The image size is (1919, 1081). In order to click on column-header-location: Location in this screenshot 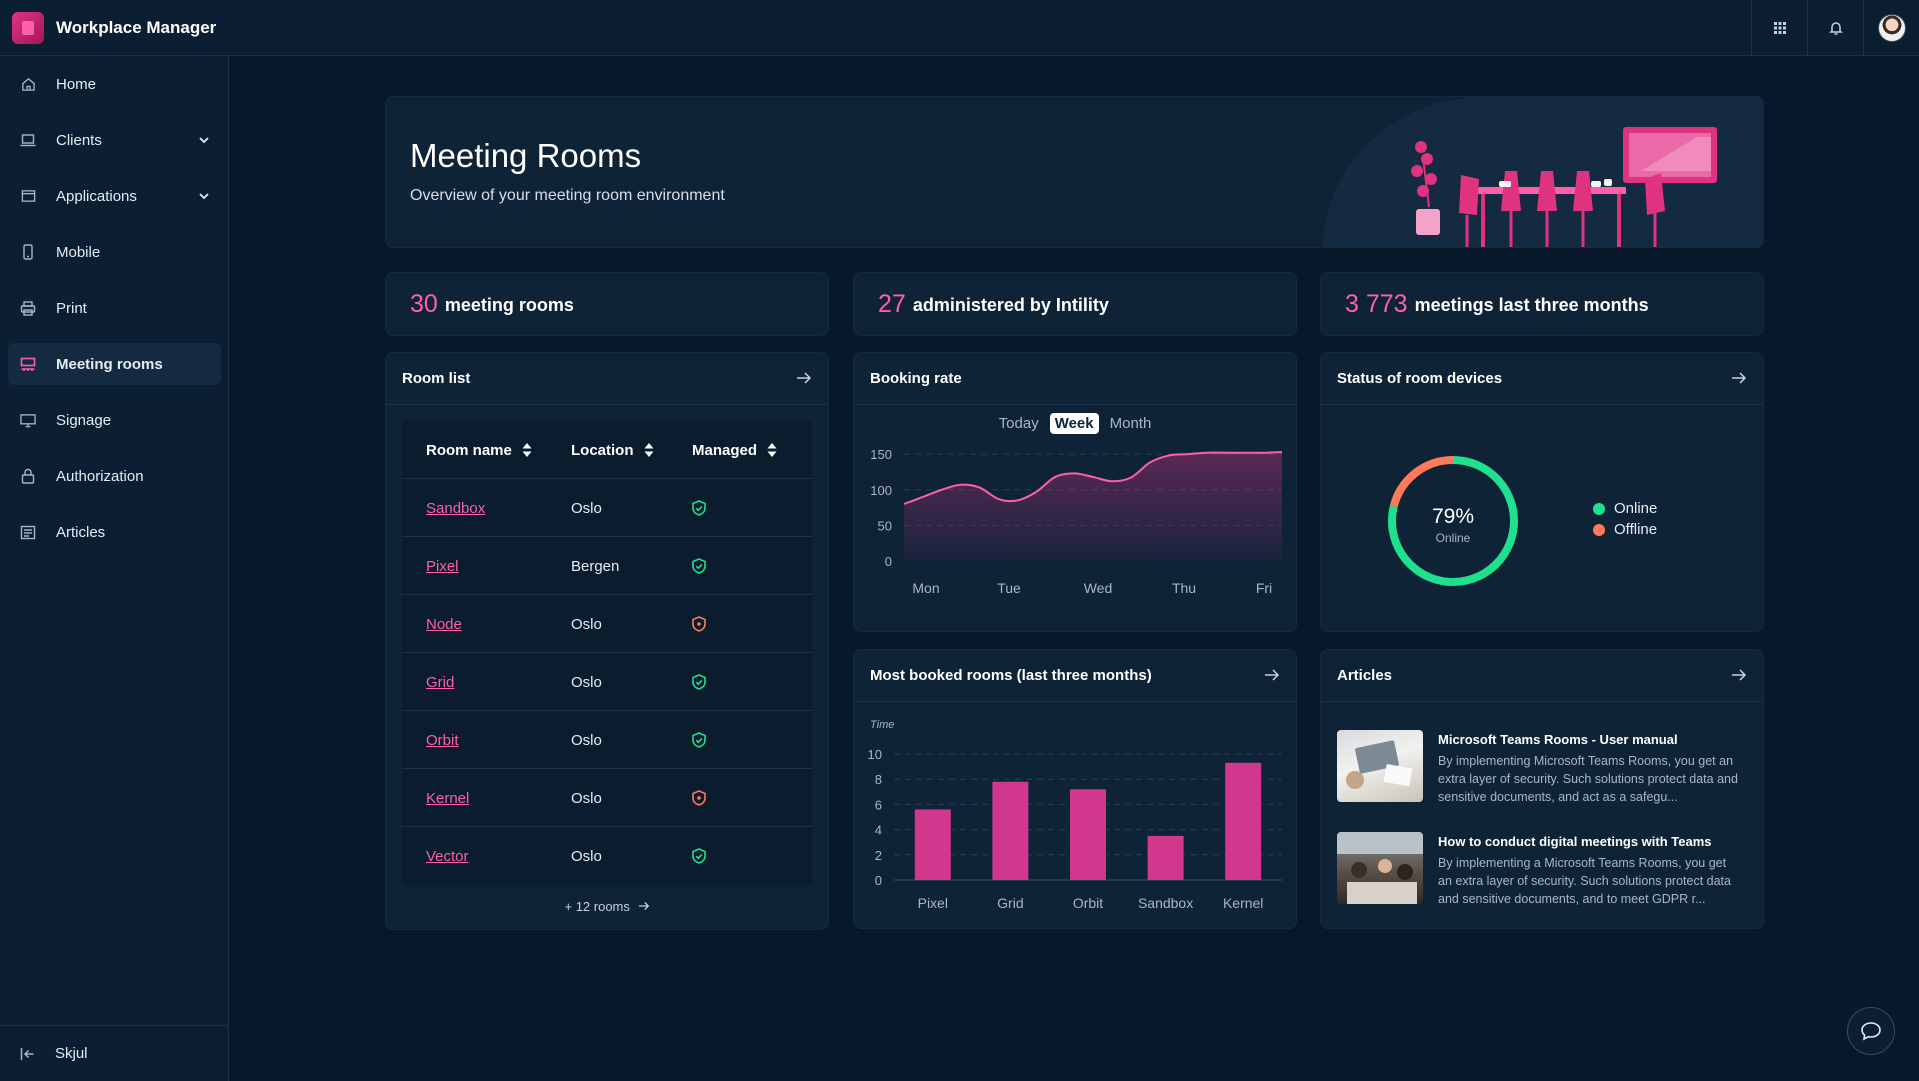, I will do `click(612, 450)`.